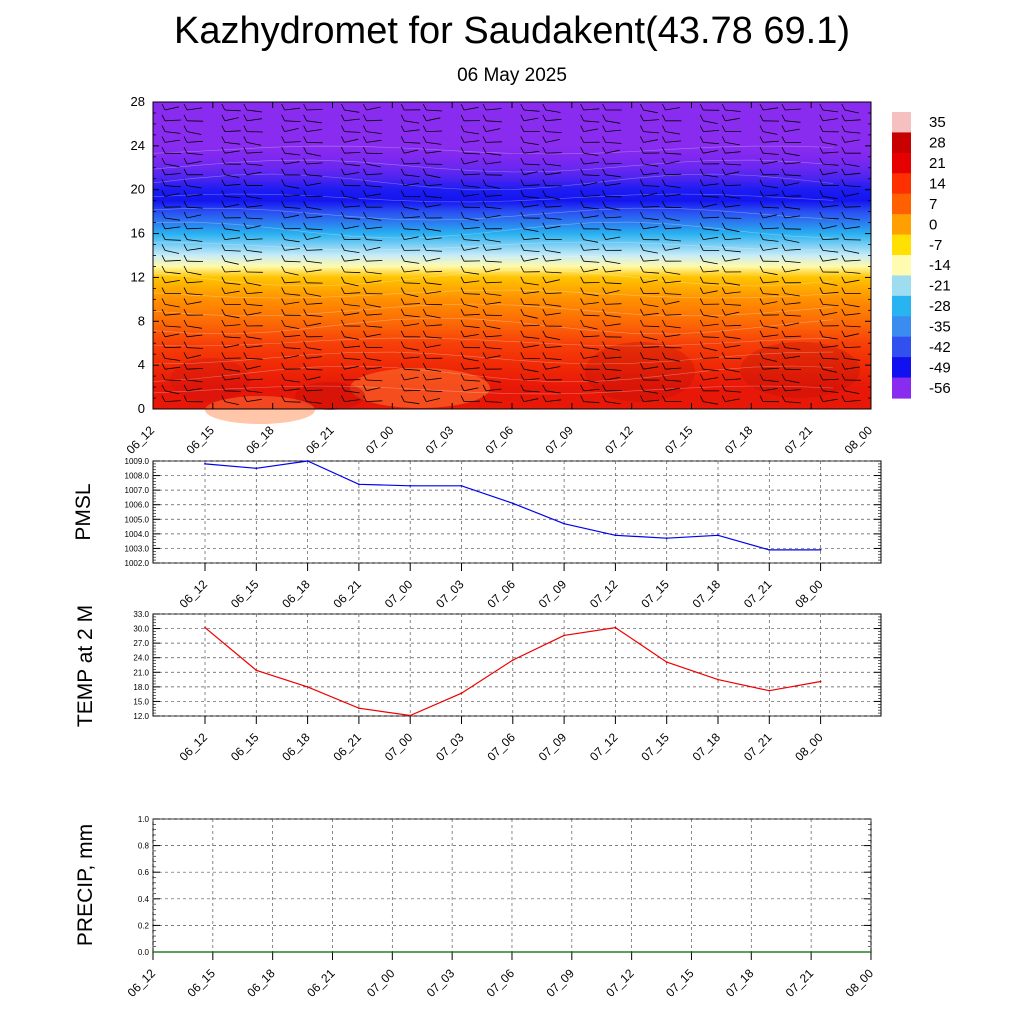 The image size is (1024, 1024). Describe the element at coordinates (940, 306) in the screenshot. I see `colorbar-label: -28` at that location.